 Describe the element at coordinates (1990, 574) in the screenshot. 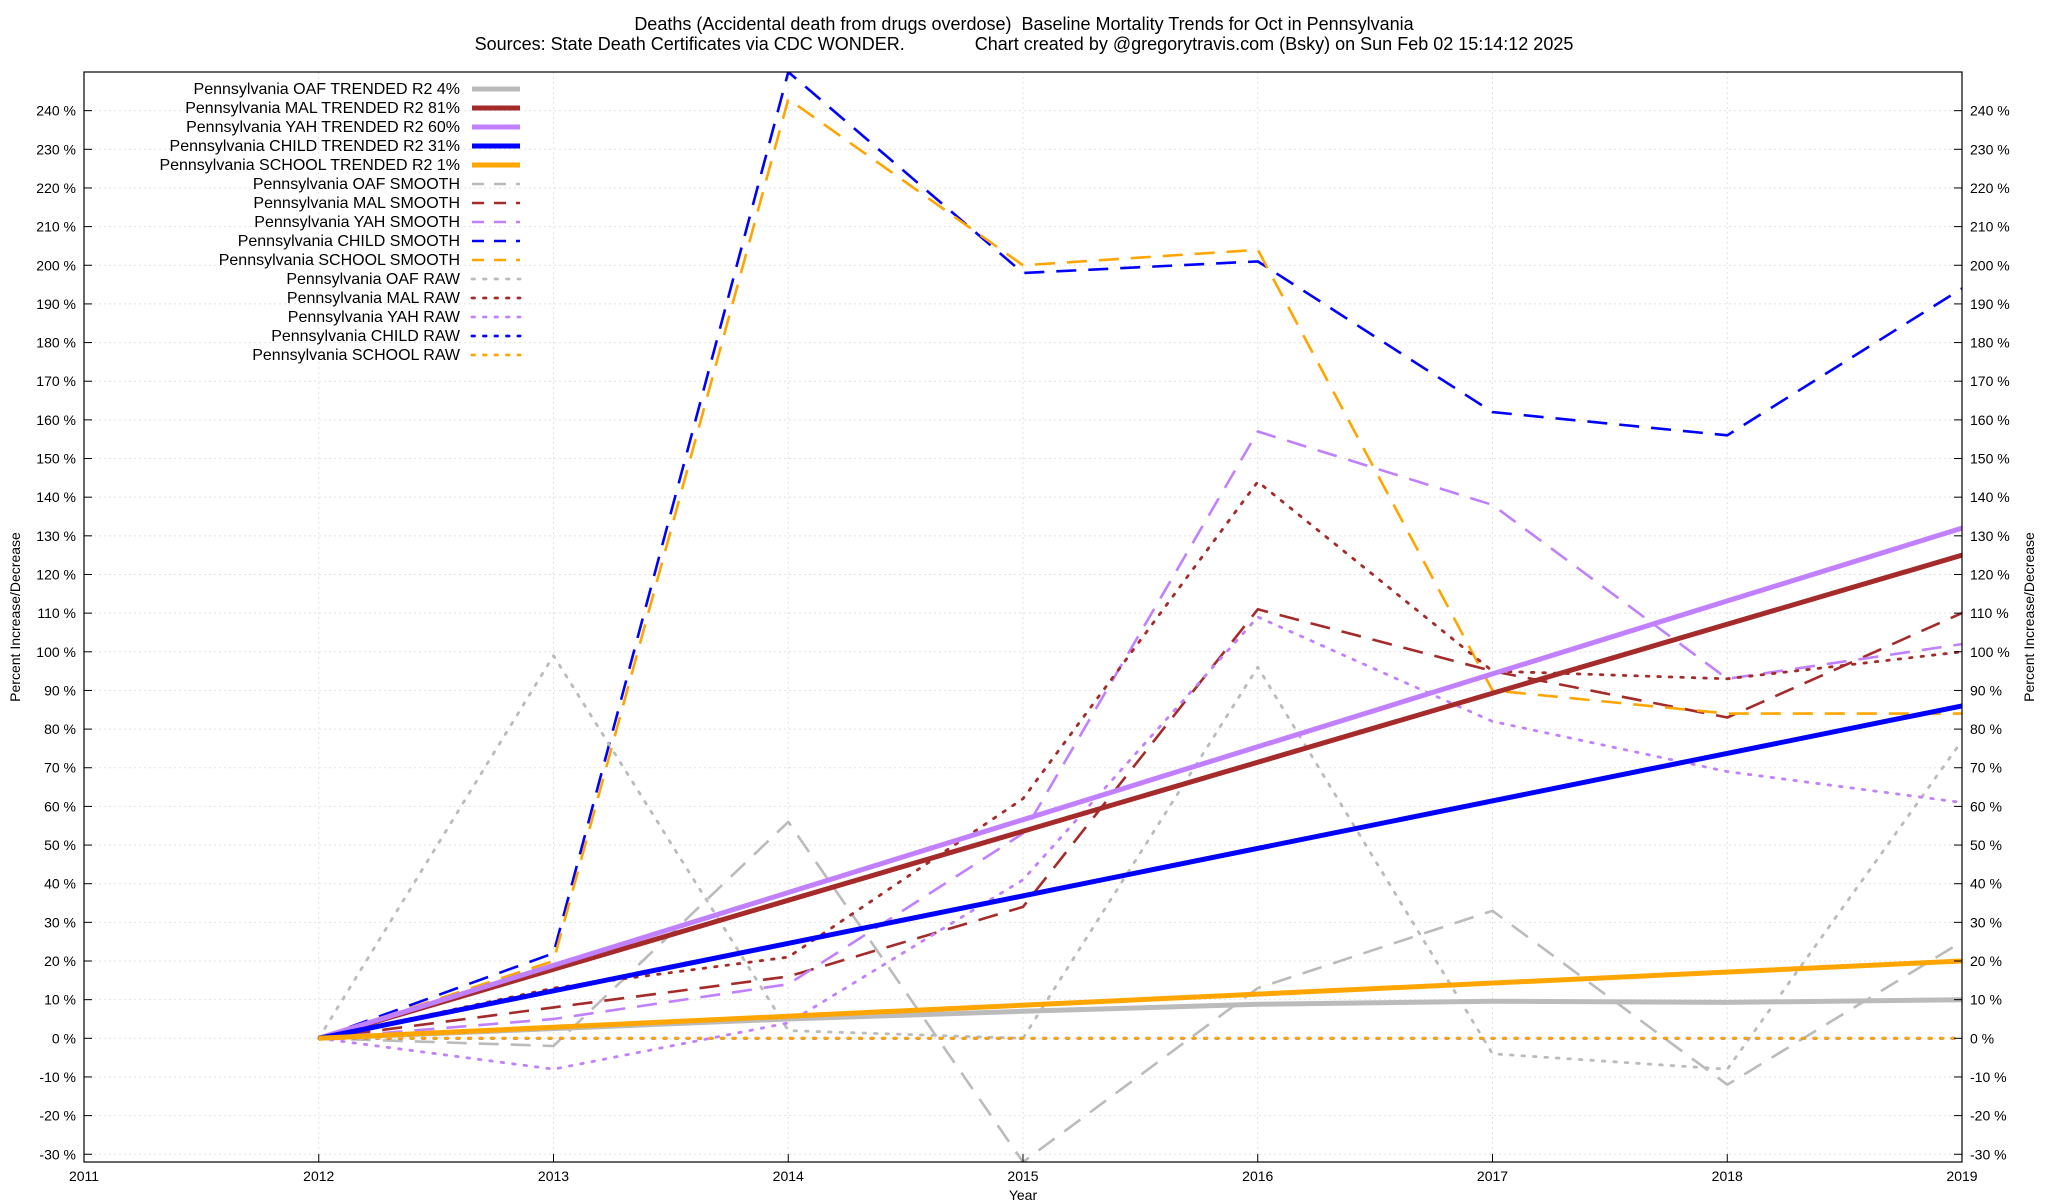

I see `y2-tick-label: 120 %` at that location.